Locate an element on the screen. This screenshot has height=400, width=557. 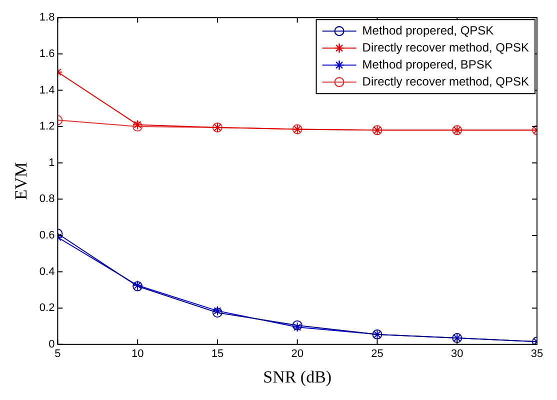
y-tick-label: 0.4 is located at coordinates (47, 272).